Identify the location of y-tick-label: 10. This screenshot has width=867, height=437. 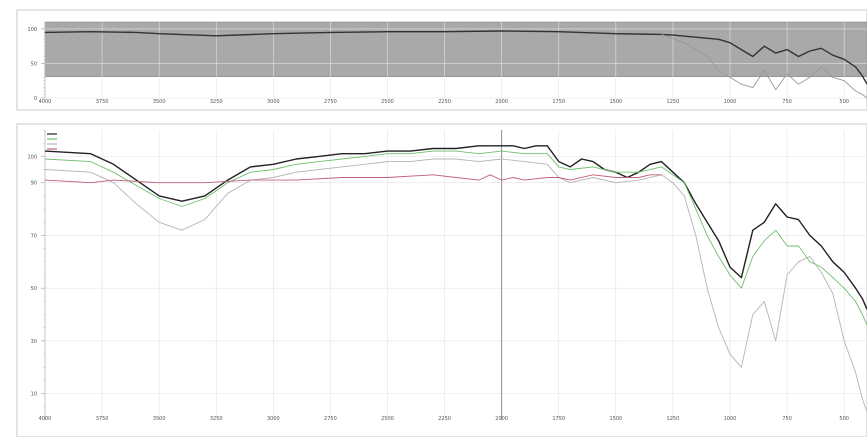
(34, 395).